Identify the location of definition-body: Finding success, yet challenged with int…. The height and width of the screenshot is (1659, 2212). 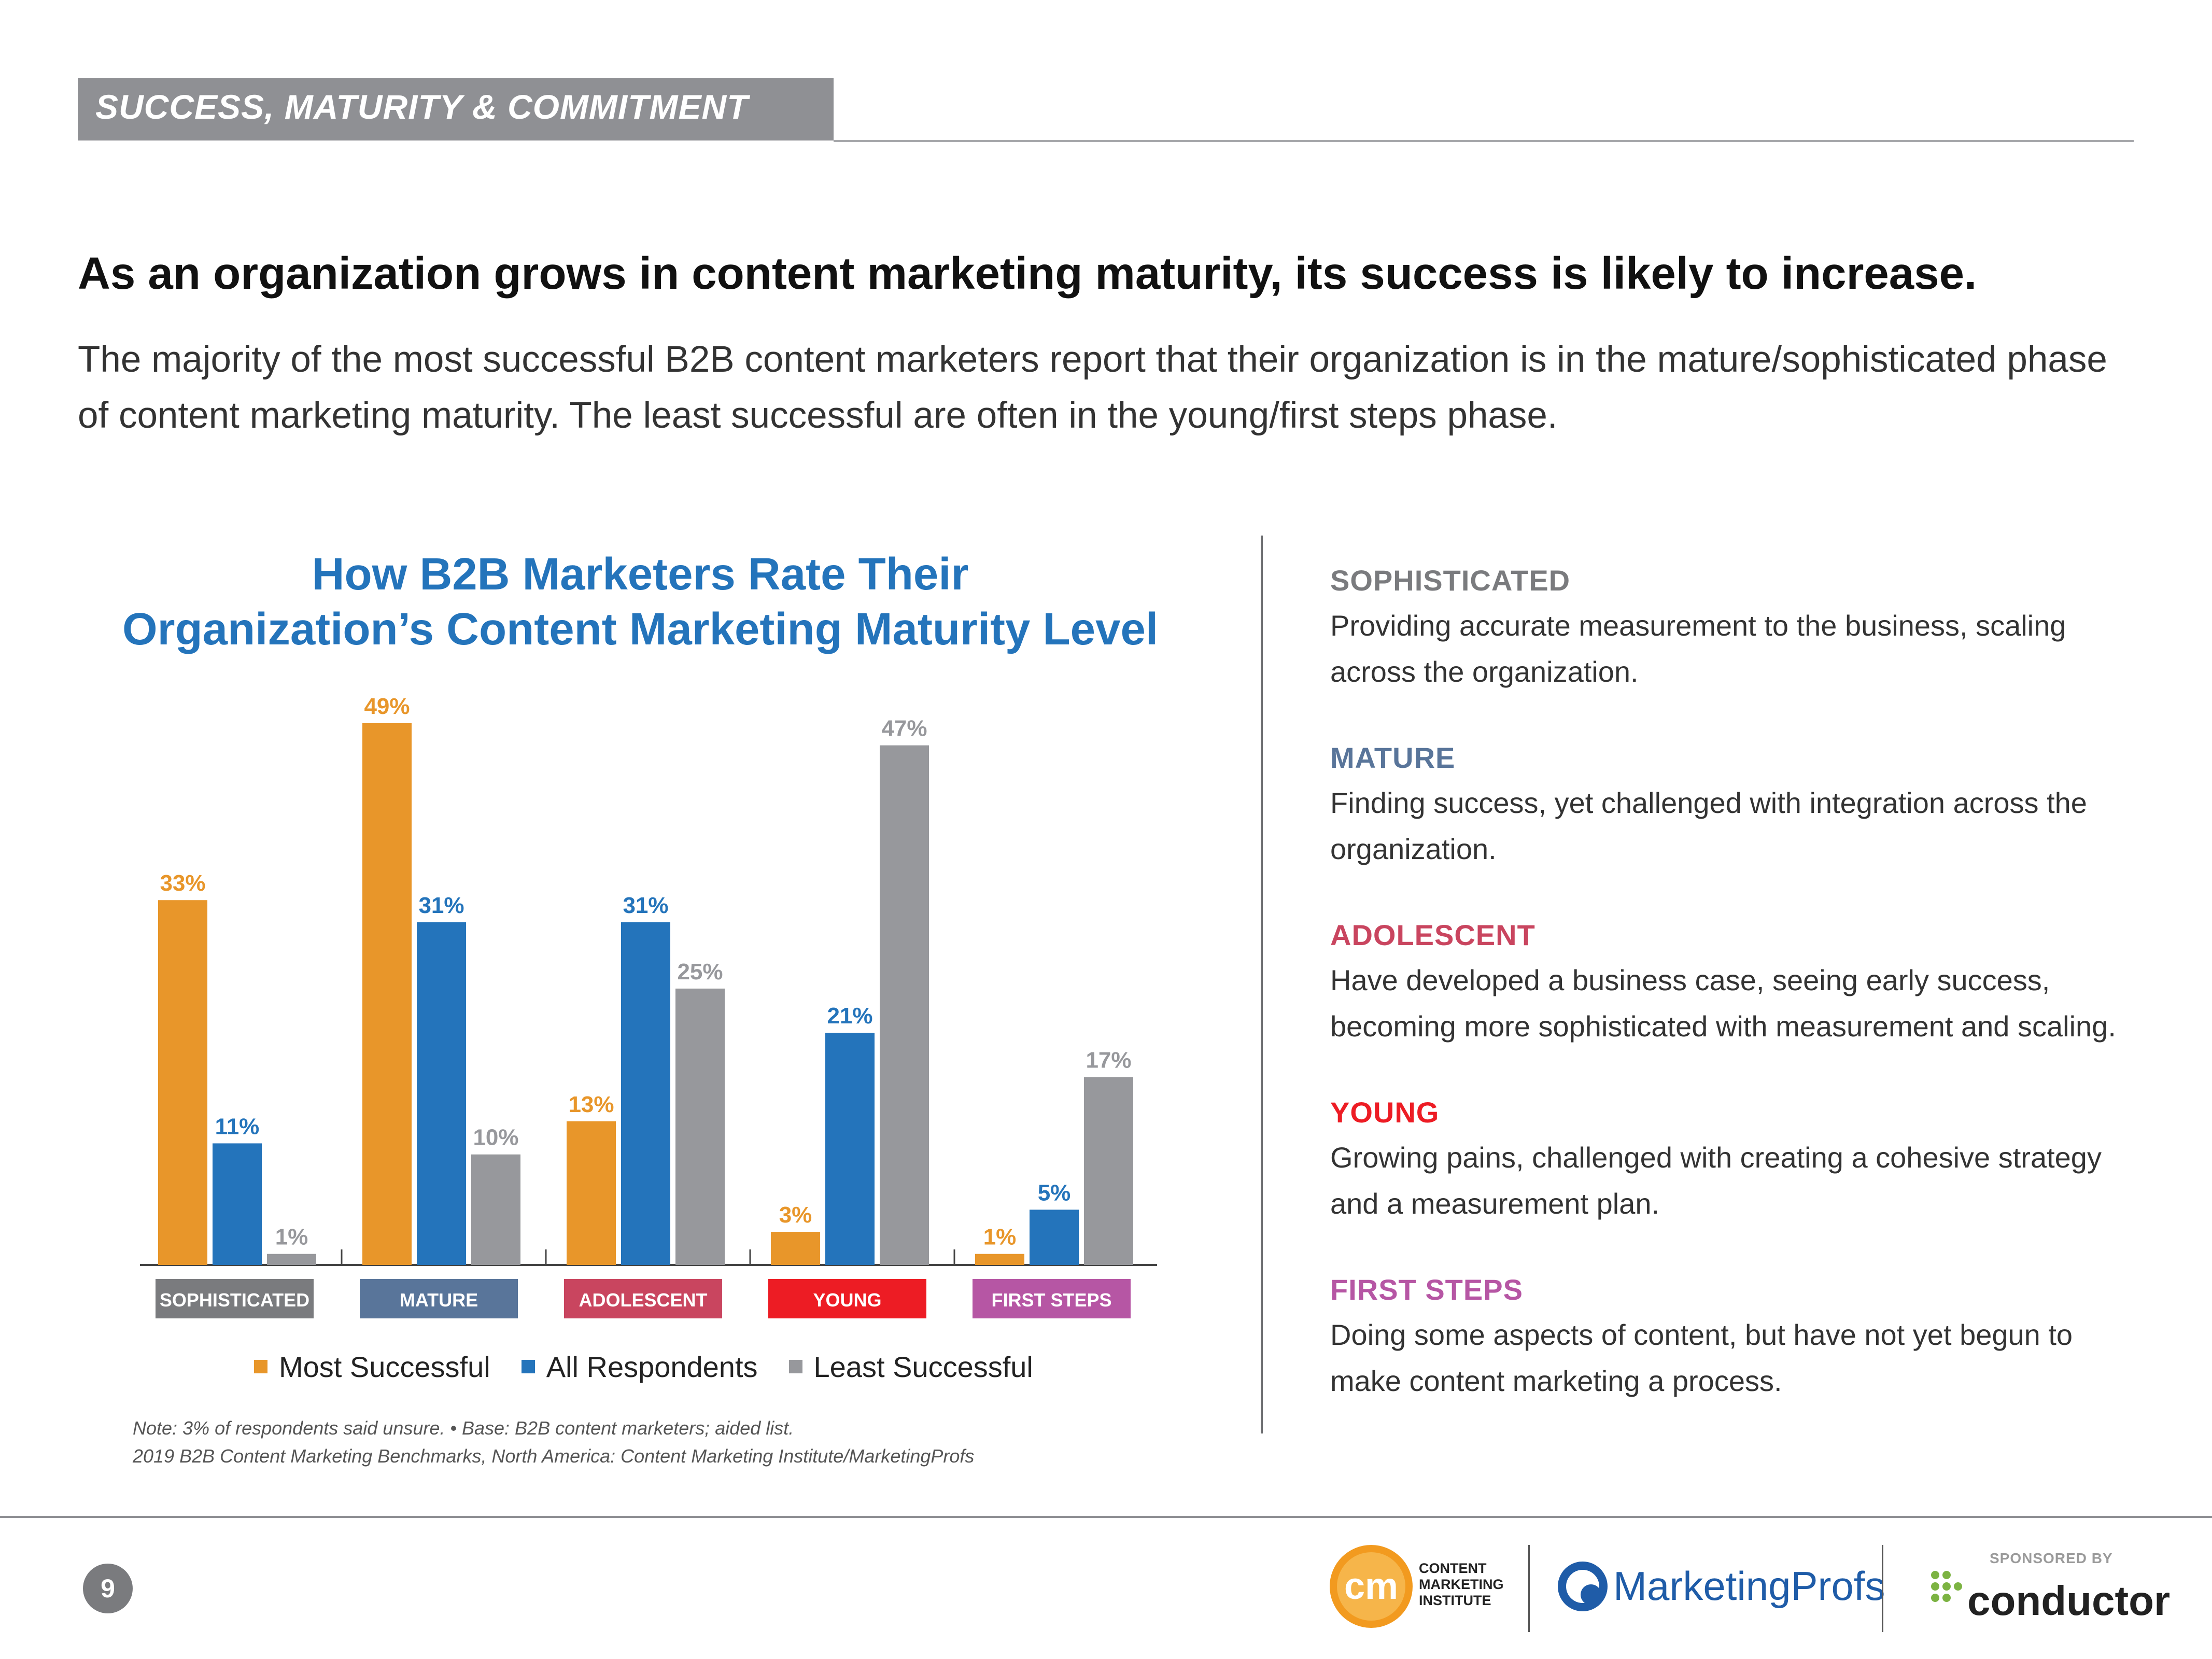
(1708, 825).